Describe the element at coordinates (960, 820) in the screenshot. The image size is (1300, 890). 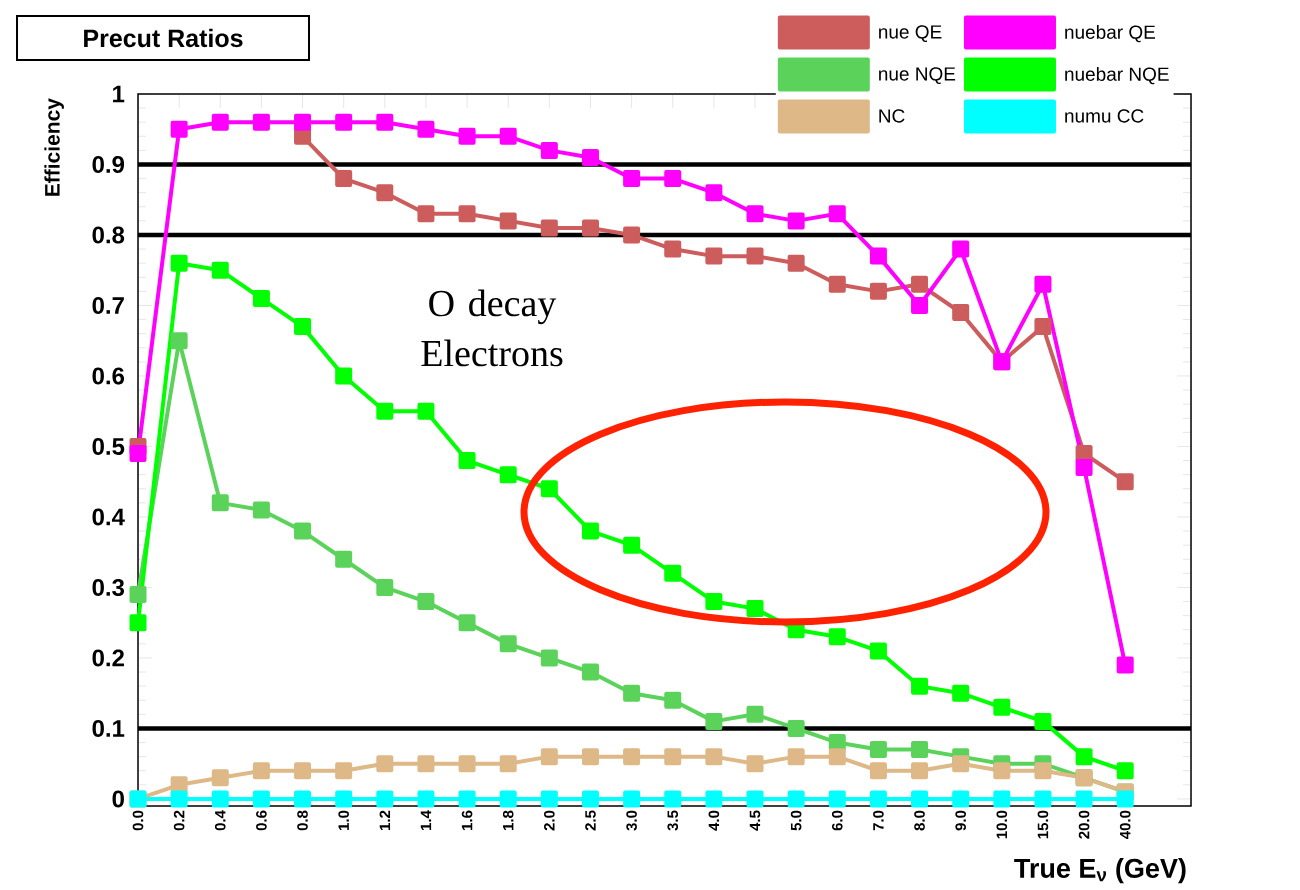
I see `x-tick-label: 9.0` at that location.